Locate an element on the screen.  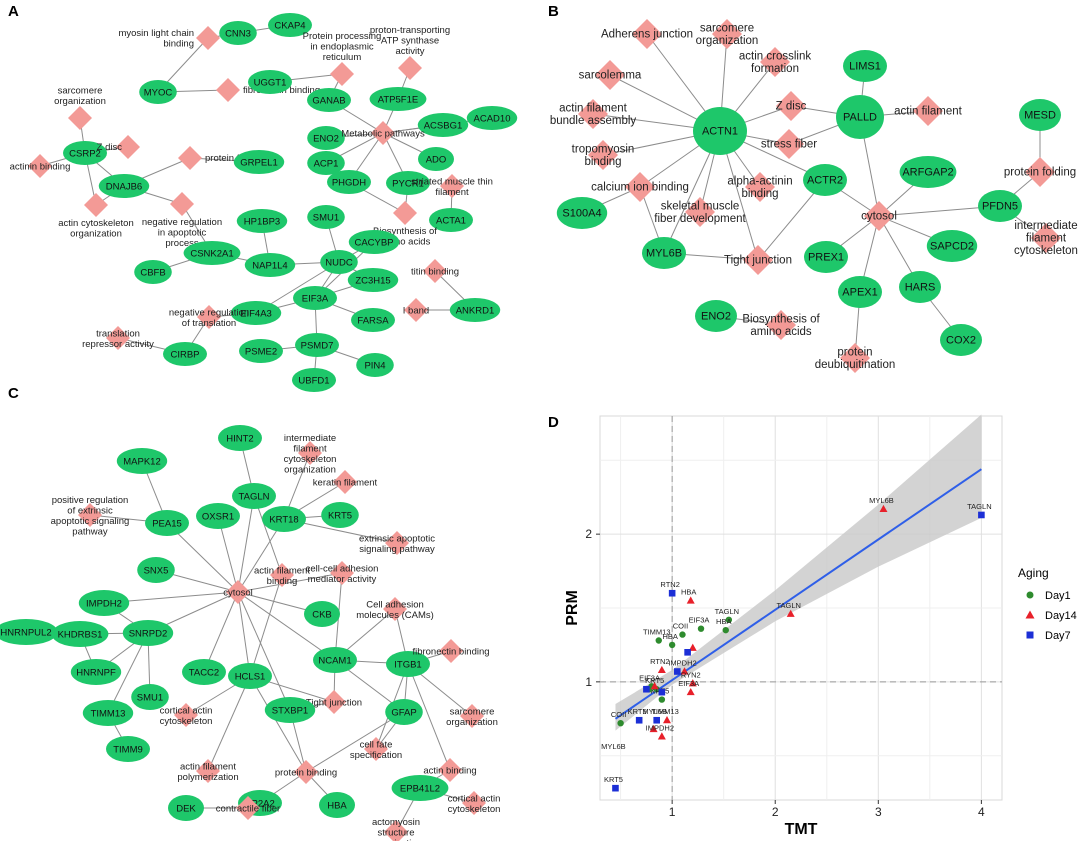
gene-node-prex1: PREX1 is located at coordinates (826, 257).